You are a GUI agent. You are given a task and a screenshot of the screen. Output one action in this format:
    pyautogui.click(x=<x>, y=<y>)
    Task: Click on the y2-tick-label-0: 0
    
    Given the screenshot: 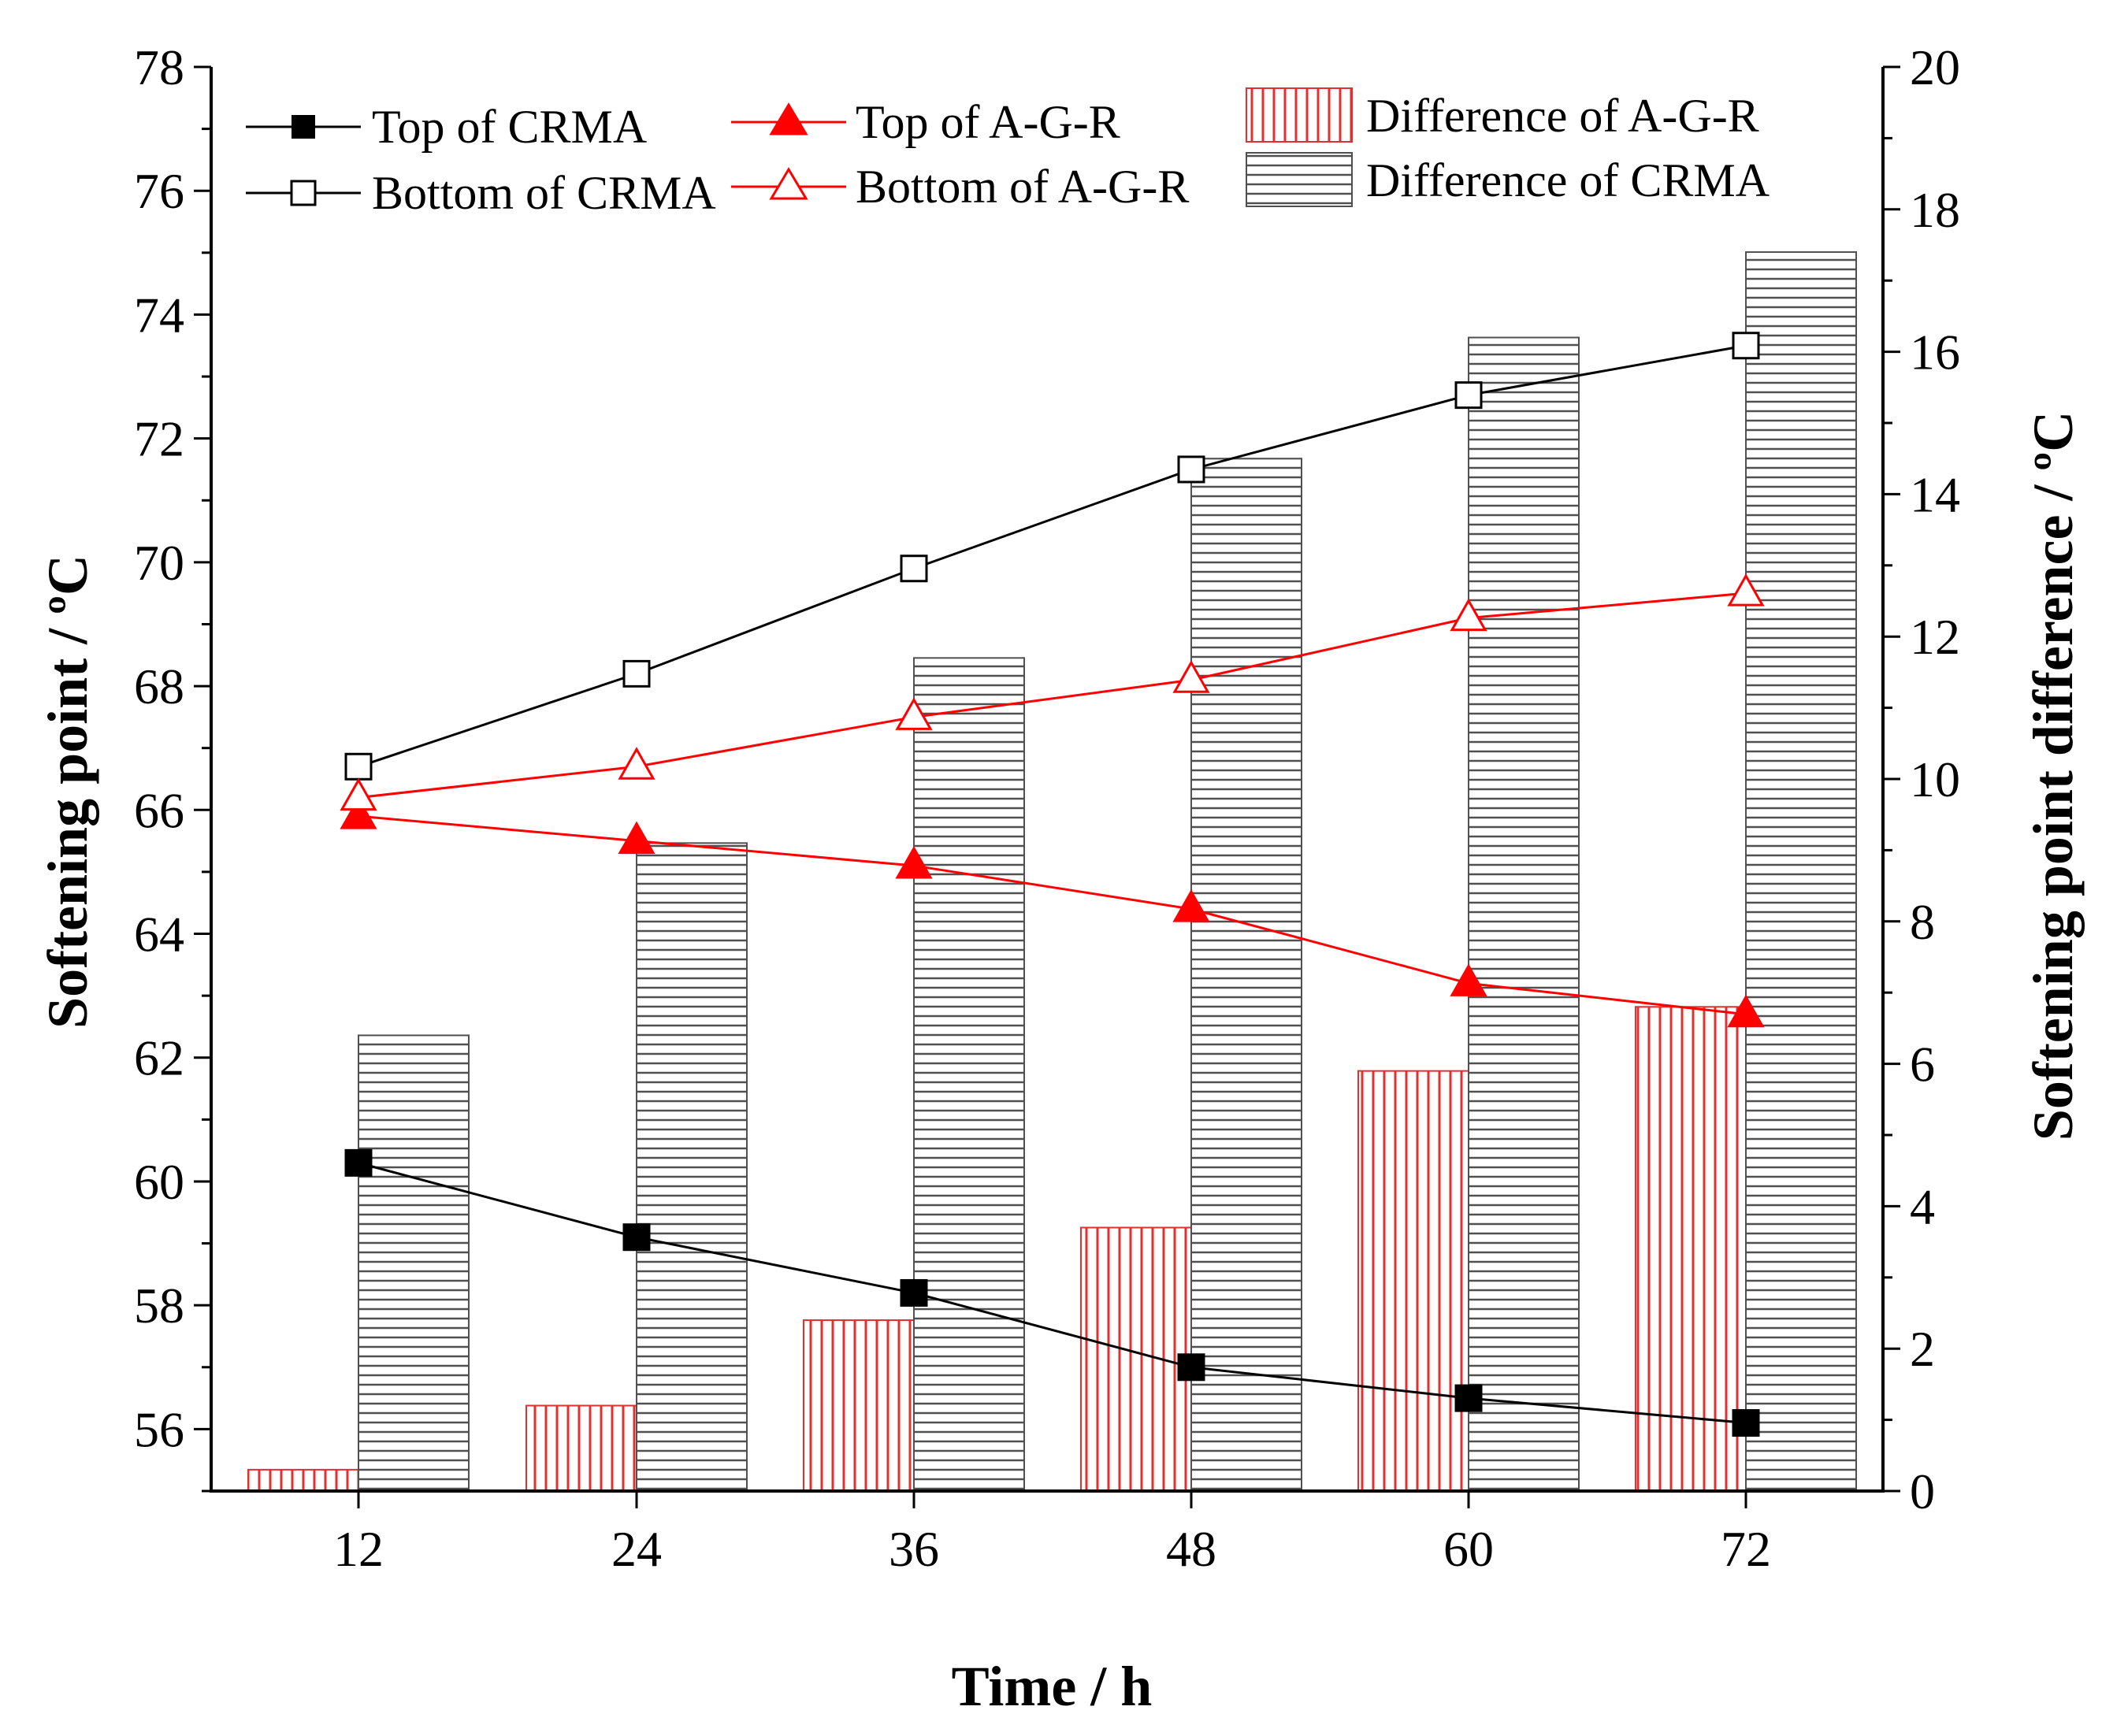 What is the action you would take?
    pyautogui.click(x=1923, y=1491)
    